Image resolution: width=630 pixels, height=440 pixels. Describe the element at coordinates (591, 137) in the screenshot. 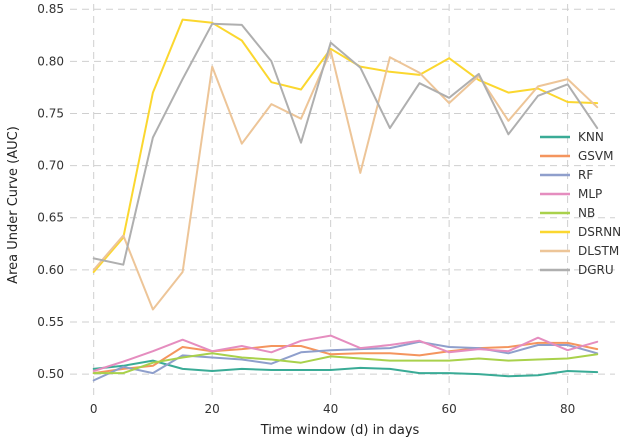

I see `legend-label: KNN` at that location.